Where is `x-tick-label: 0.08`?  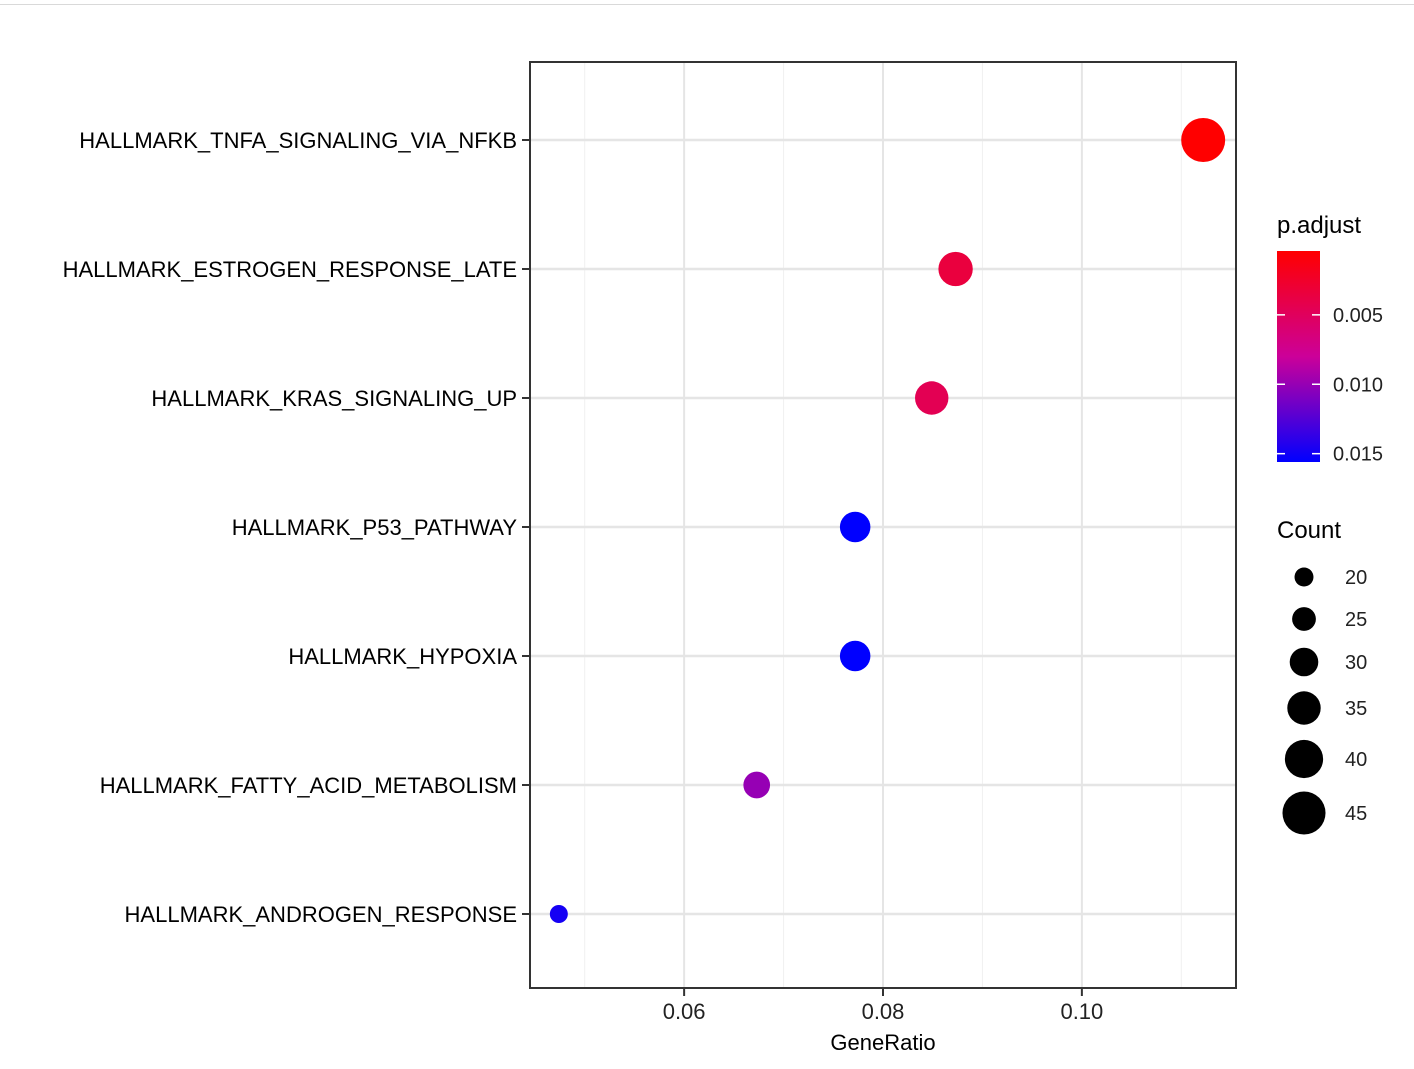 x-tick-label: 0.08 is located at coordinates (883, 1011).